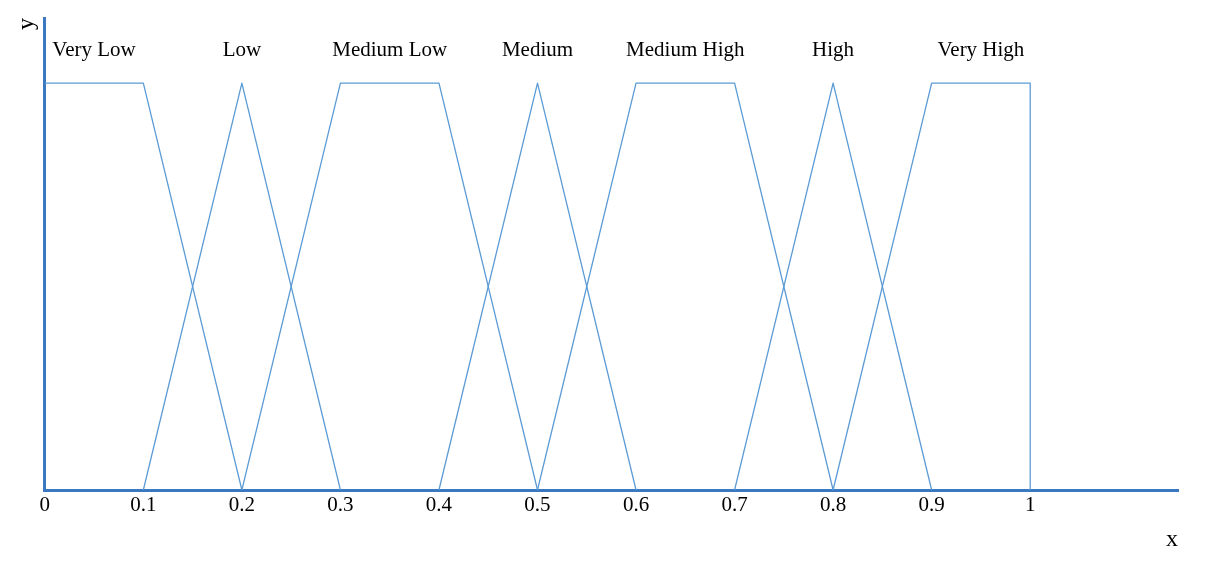  Describe the element at coordinates (686, 49) in the screenshot. I see `series-label: Medium High` at that location.